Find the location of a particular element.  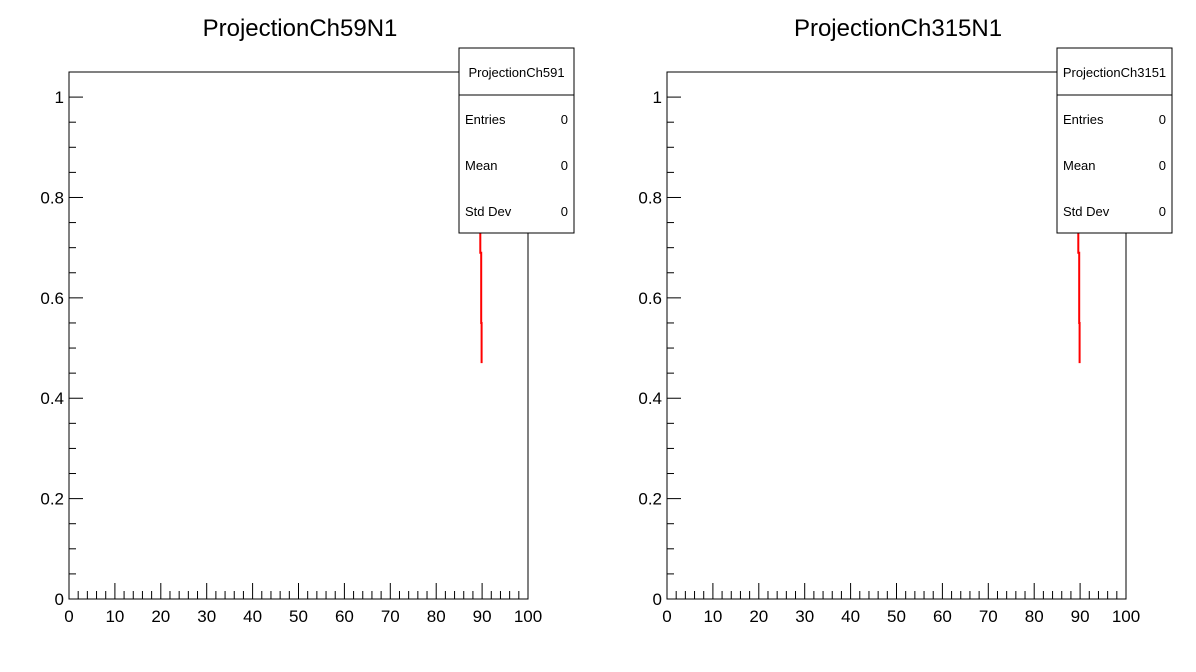

chart-title: ProjectionCh59N1 is located at coordinates (300, 28).